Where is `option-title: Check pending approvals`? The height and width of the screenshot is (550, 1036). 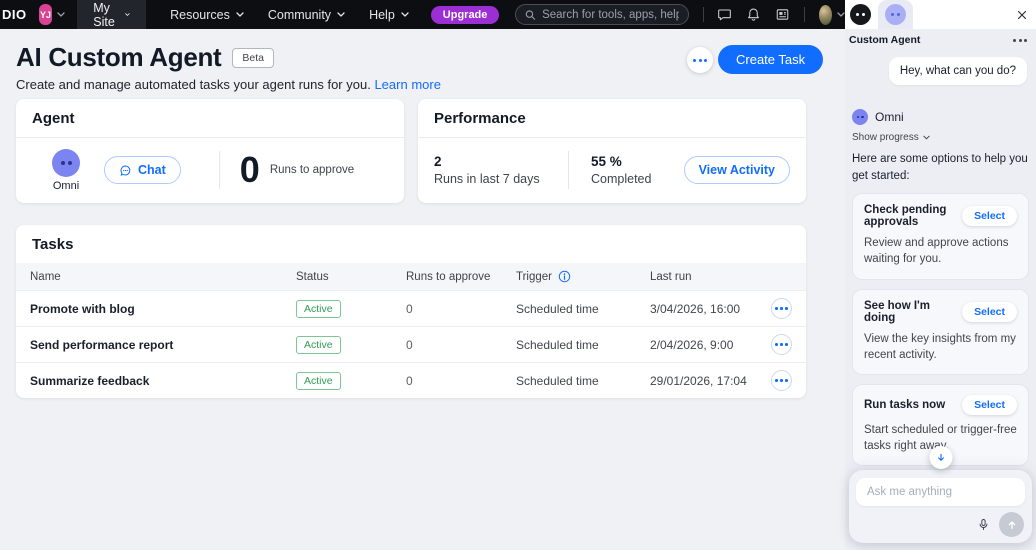 option-title: Check pending approvals is located at coordinates (905, 216).